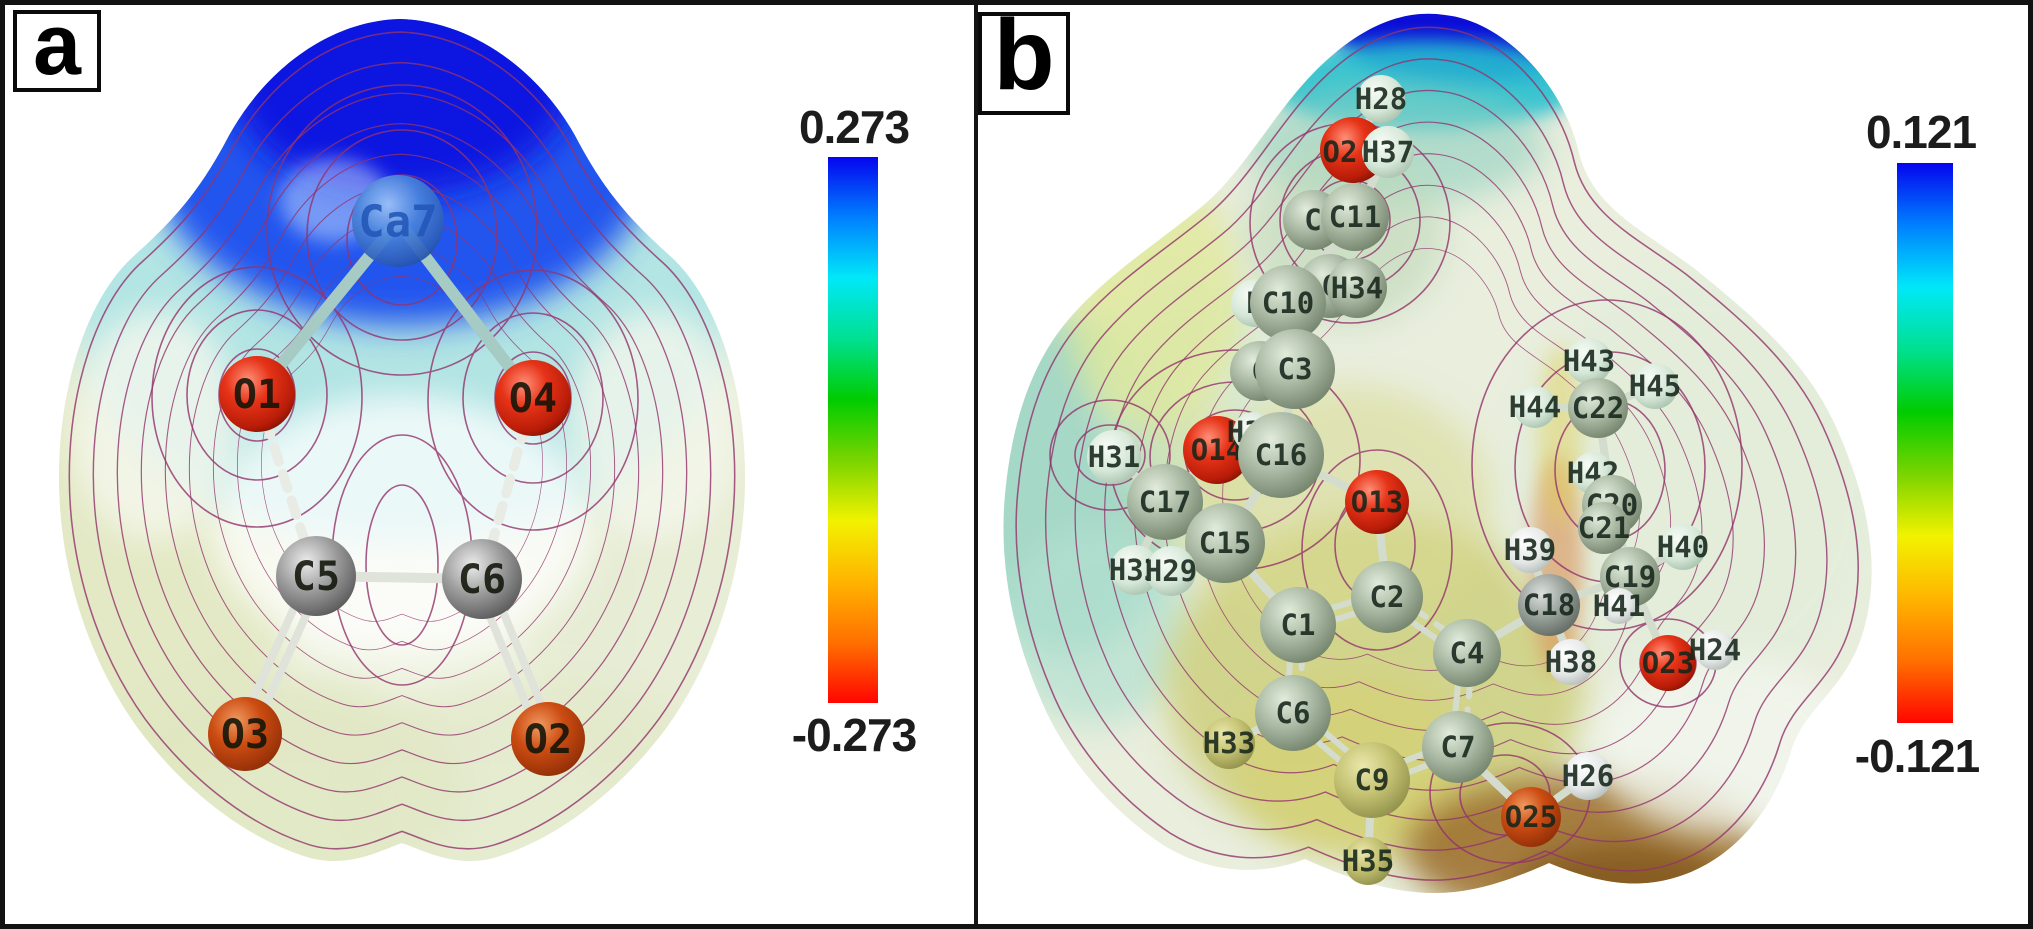 This screenshot has width=2033, height=929. I want to click on atom-label-C11: C11, so click(1355, 217).